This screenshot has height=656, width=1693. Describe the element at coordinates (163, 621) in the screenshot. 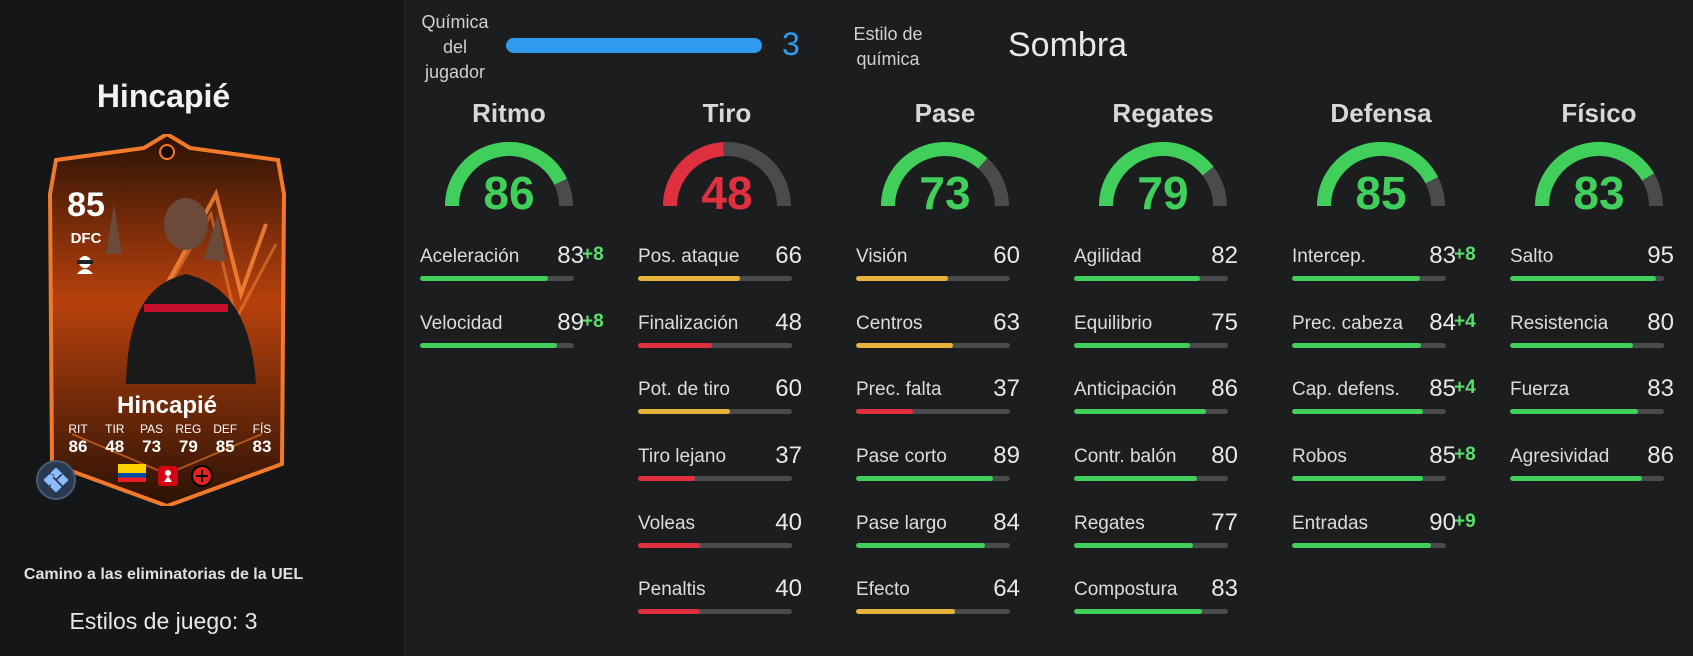

I see `playstyles-count: Estilos de juego: 3` at that location.